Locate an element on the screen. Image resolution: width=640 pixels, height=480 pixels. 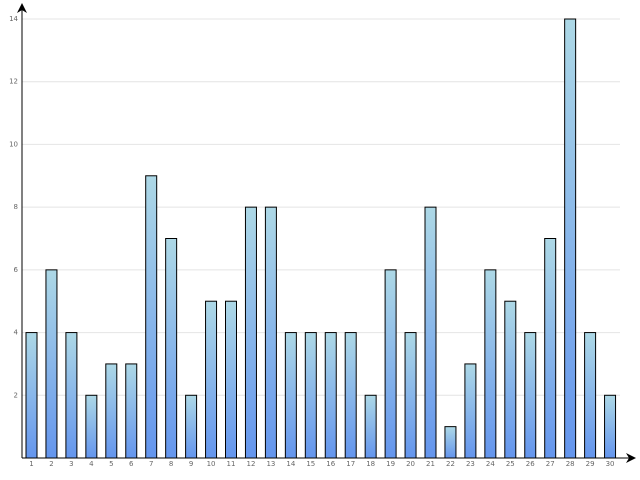
x-tick-label: 14 is located at coordinates (290, 464).